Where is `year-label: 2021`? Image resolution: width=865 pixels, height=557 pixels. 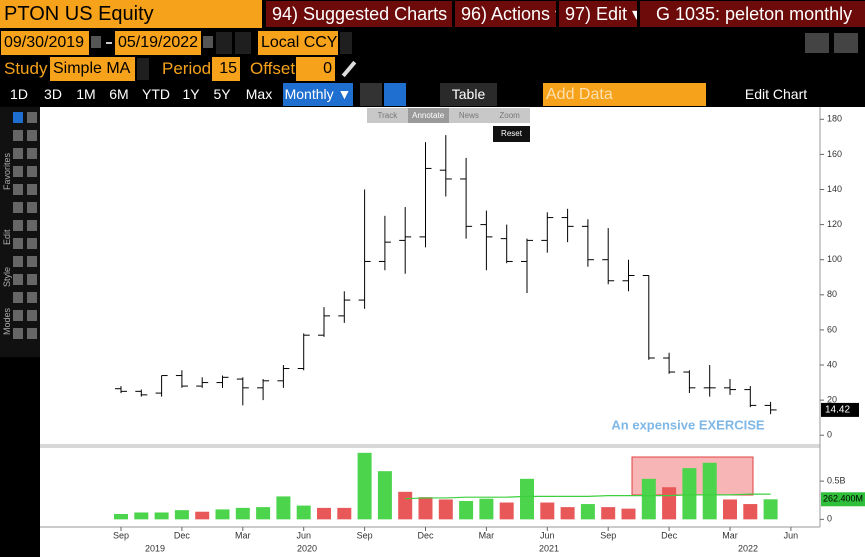 year-label: 2021 is located at coordinates (549, 548).